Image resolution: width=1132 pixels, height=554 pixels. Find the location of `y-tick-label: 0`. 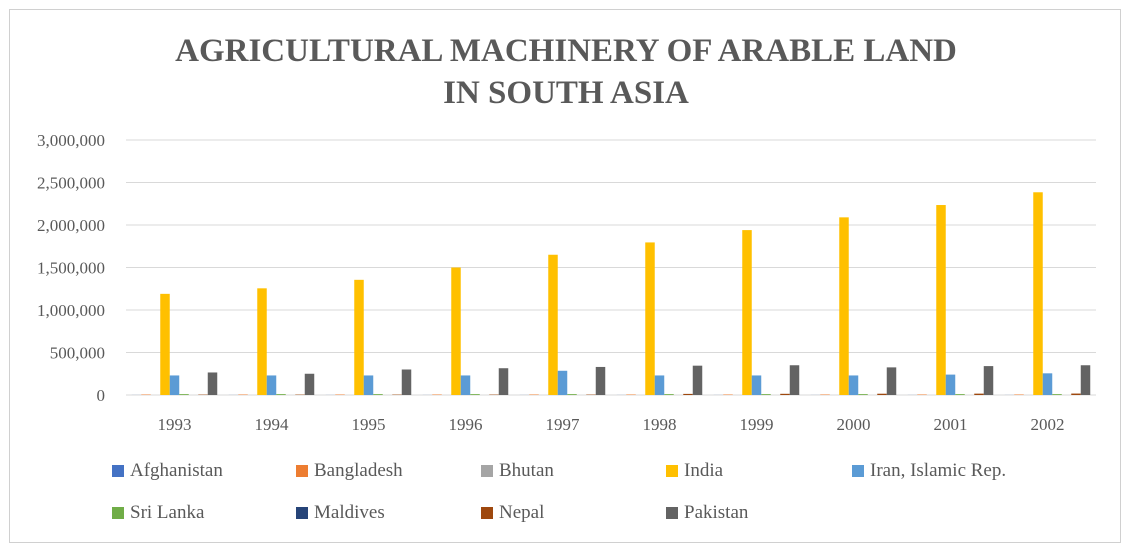

y-tick-label: 0 is located at coordinates (101, 395).